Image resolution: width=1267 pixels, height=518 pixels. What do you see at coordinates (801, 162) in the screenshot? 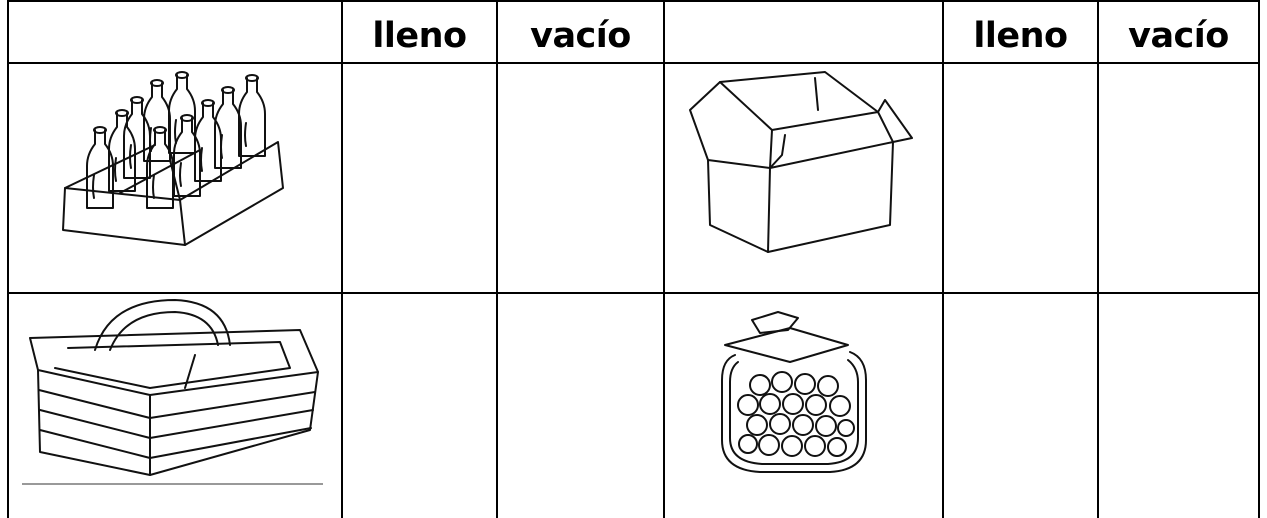
I see `open-box-illustration` at bounding box center [801, 162].